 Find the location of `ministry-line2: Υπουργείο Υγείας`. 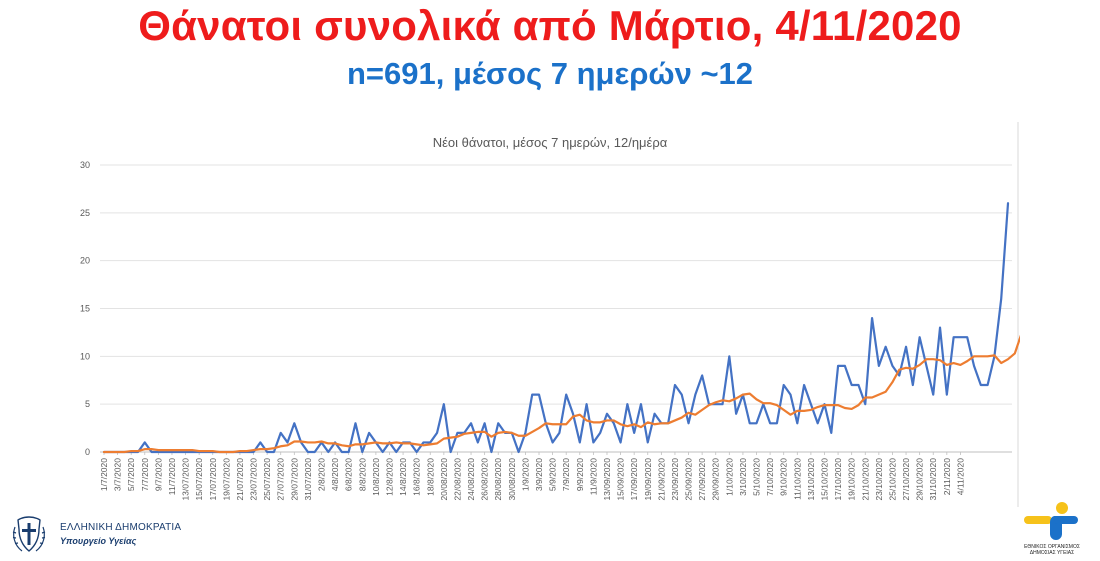

ministry-line2: Υπουργείο Υγείας is located at coordinates (98, 541).